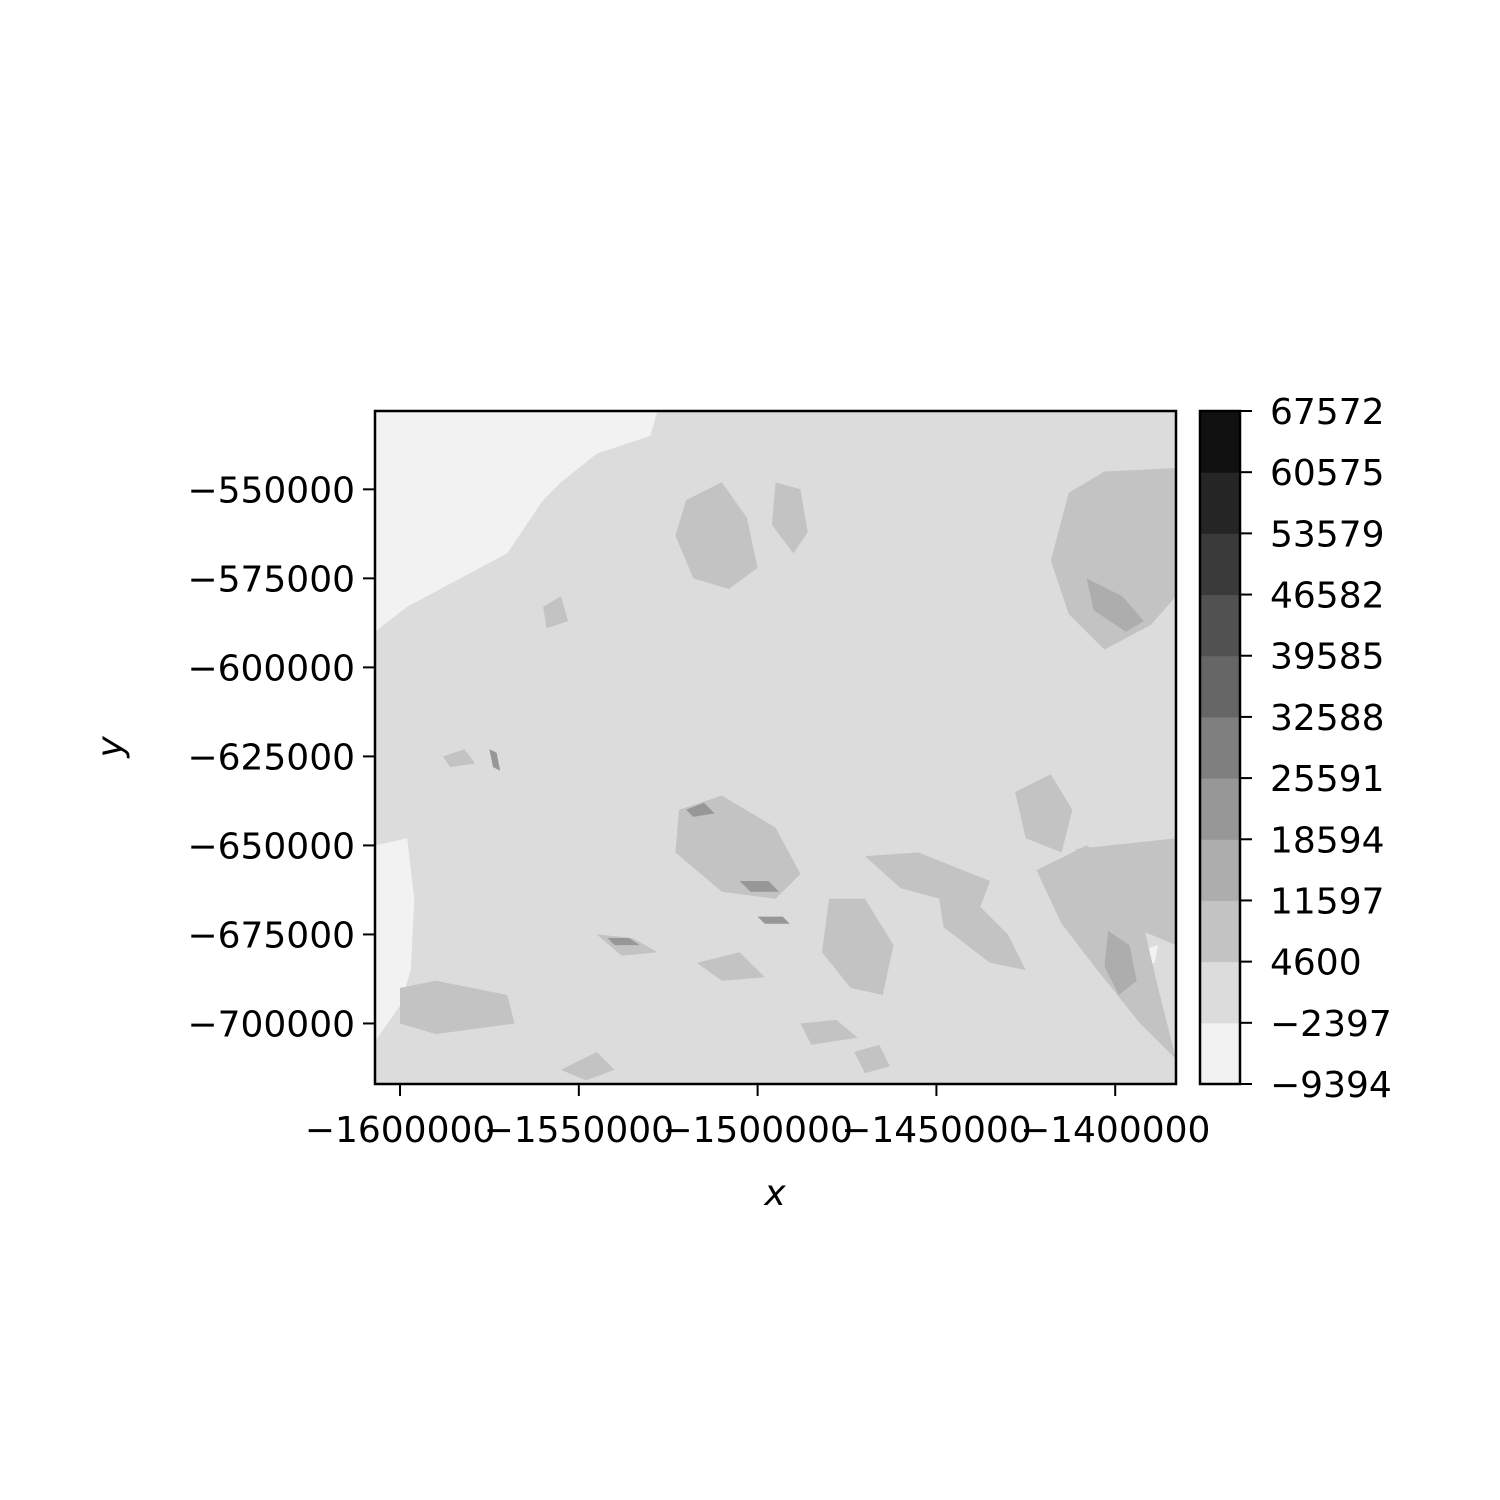  I want to click on colorbar-tick-label: 60575, so click(1327, 473).